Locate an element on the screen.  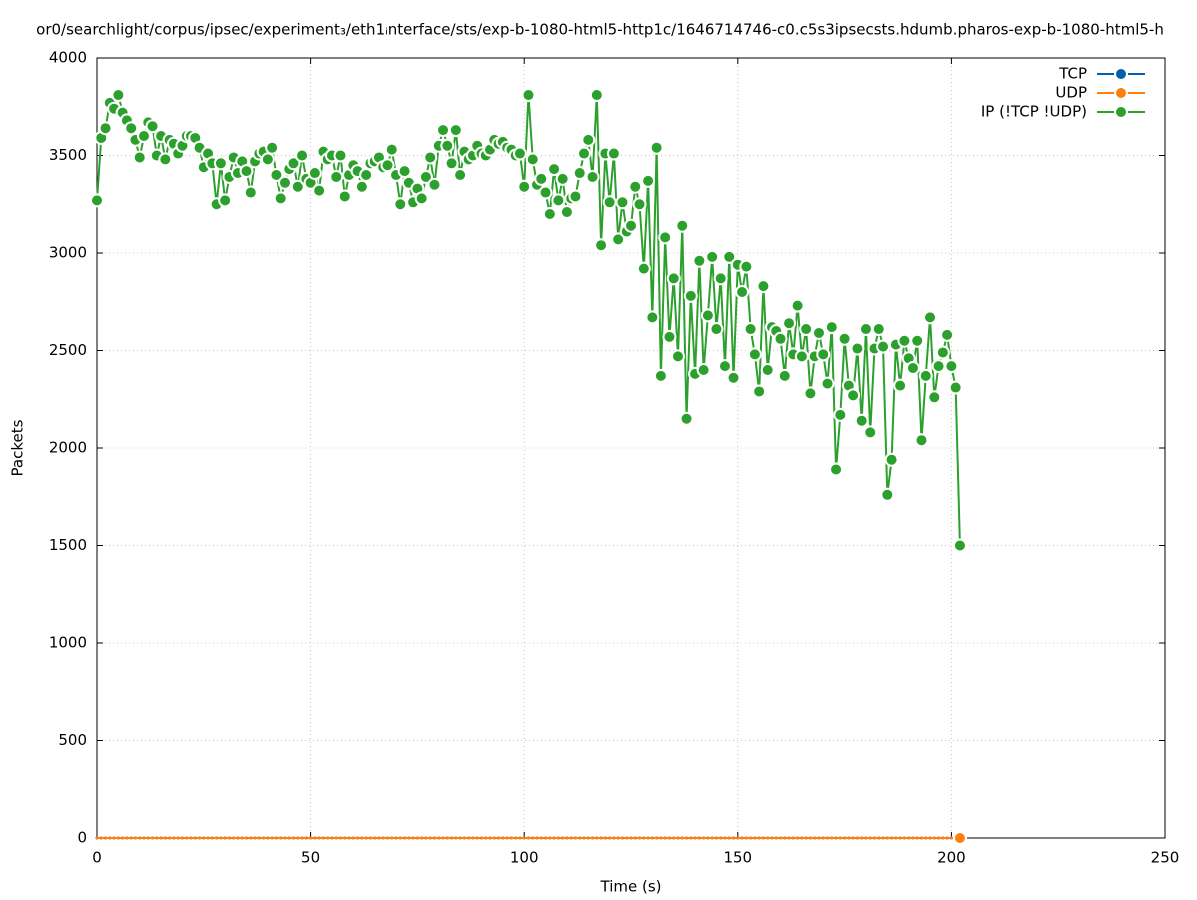
y-axis-label: Packets is located at coordinates (18, 447).